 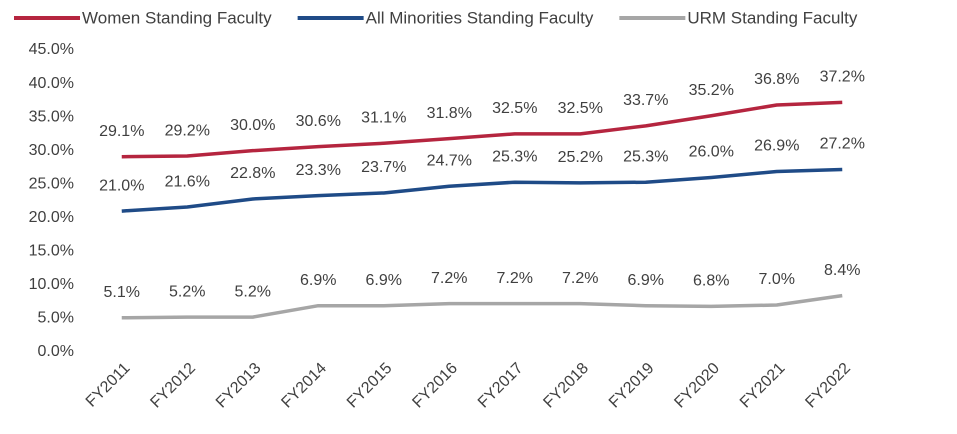 I want to click on y-tick-label: 20.0%, so click(x=51, y=217).